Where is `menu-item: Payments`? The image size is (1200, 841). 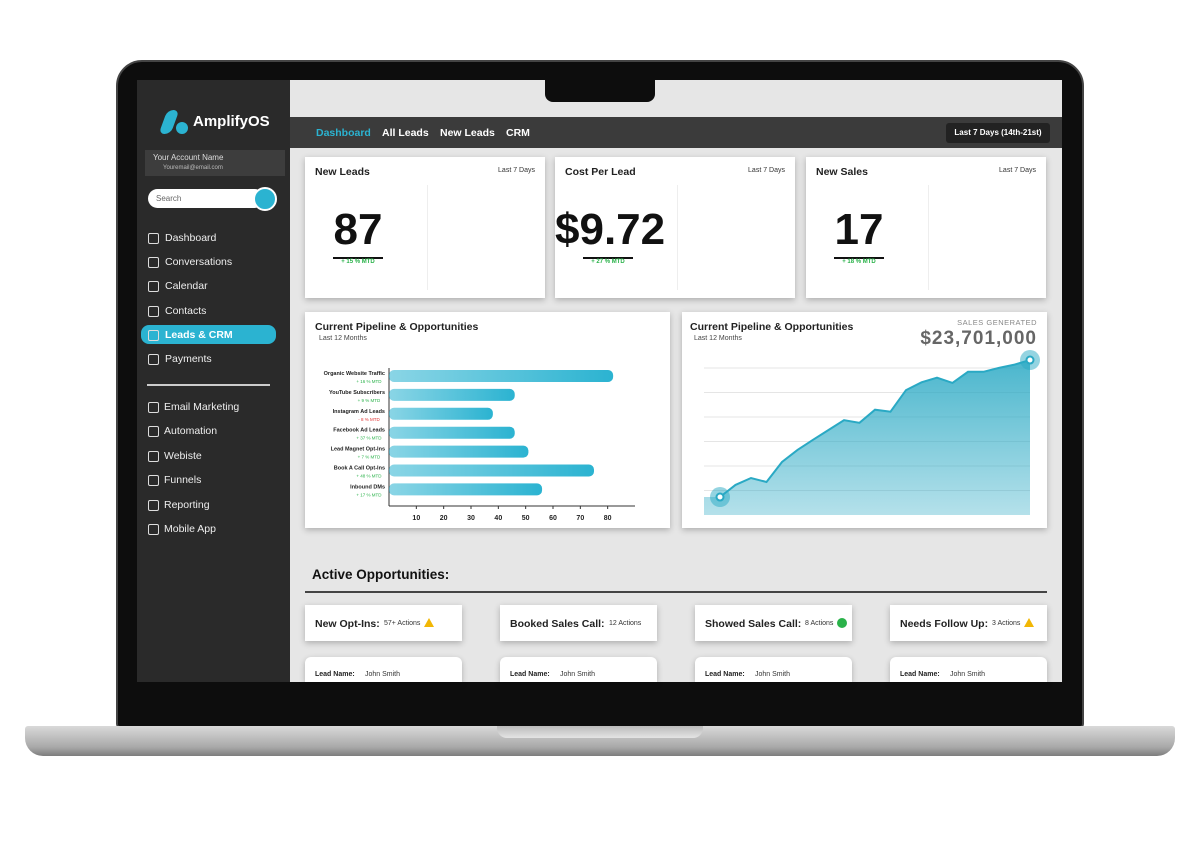 menu-item: Payments is located at coordinates (188, 359).